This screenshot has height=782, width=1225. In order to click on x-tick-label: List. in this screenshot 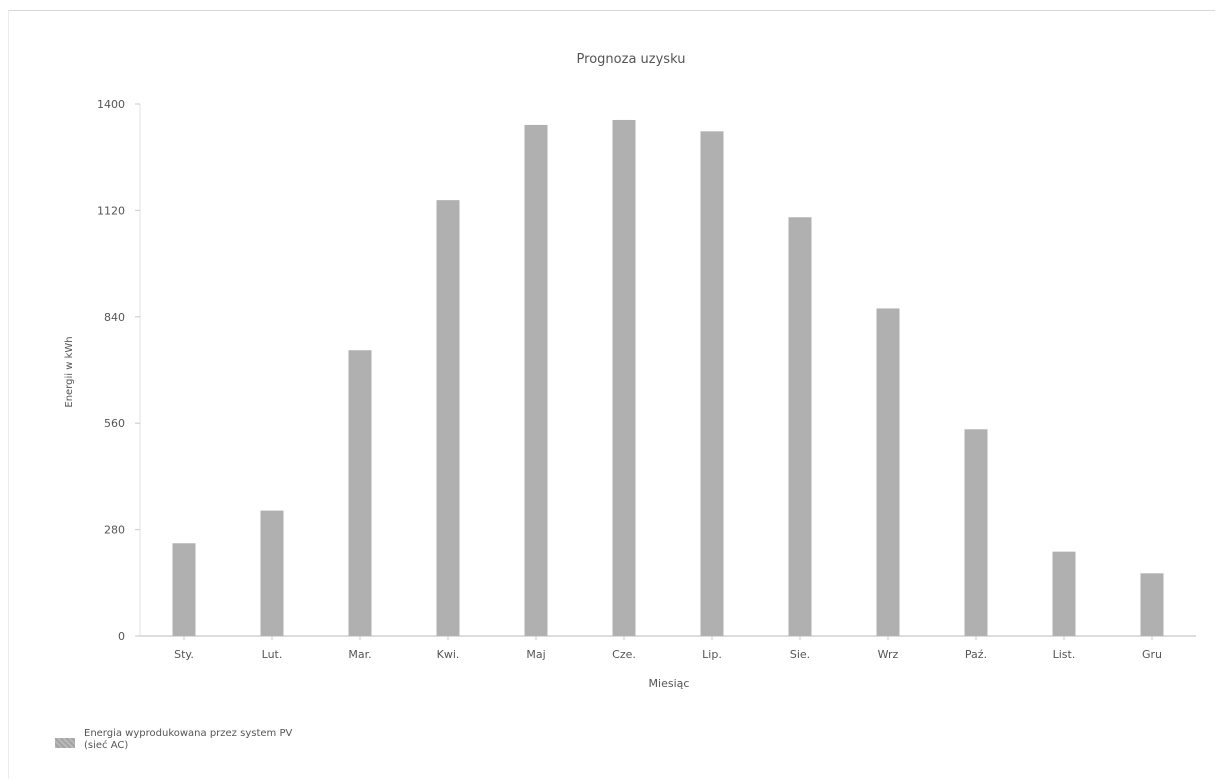, I will do `click(1064, 654)`.